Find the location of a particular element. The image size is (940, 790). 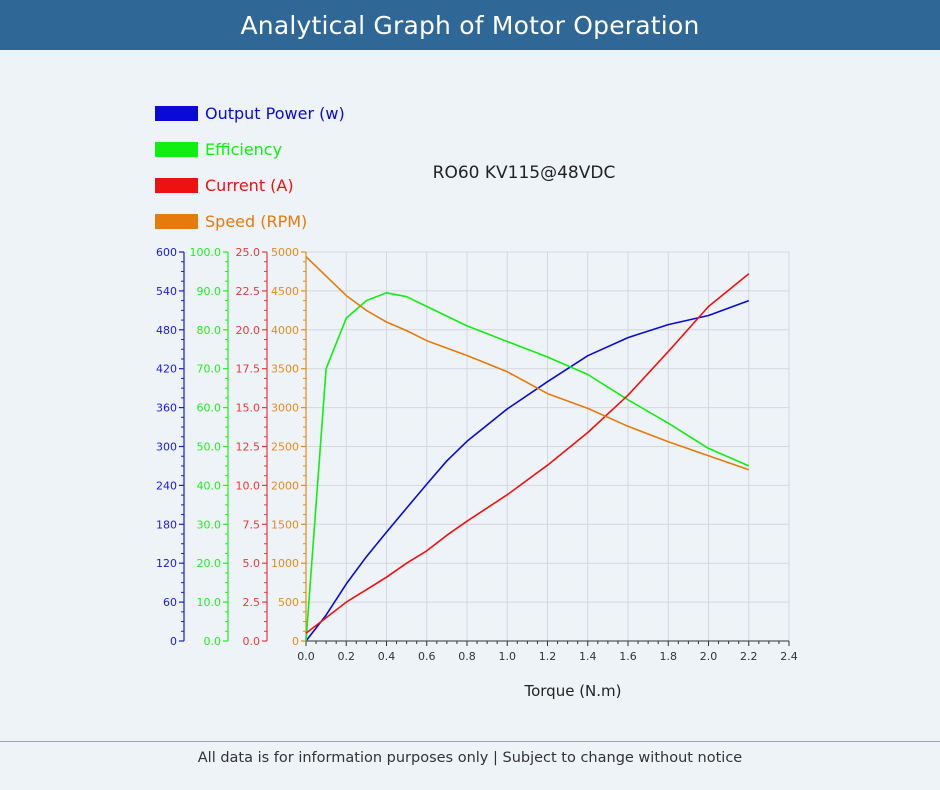

y-tick-label-power: 300 is located at coordinates (166, 447).